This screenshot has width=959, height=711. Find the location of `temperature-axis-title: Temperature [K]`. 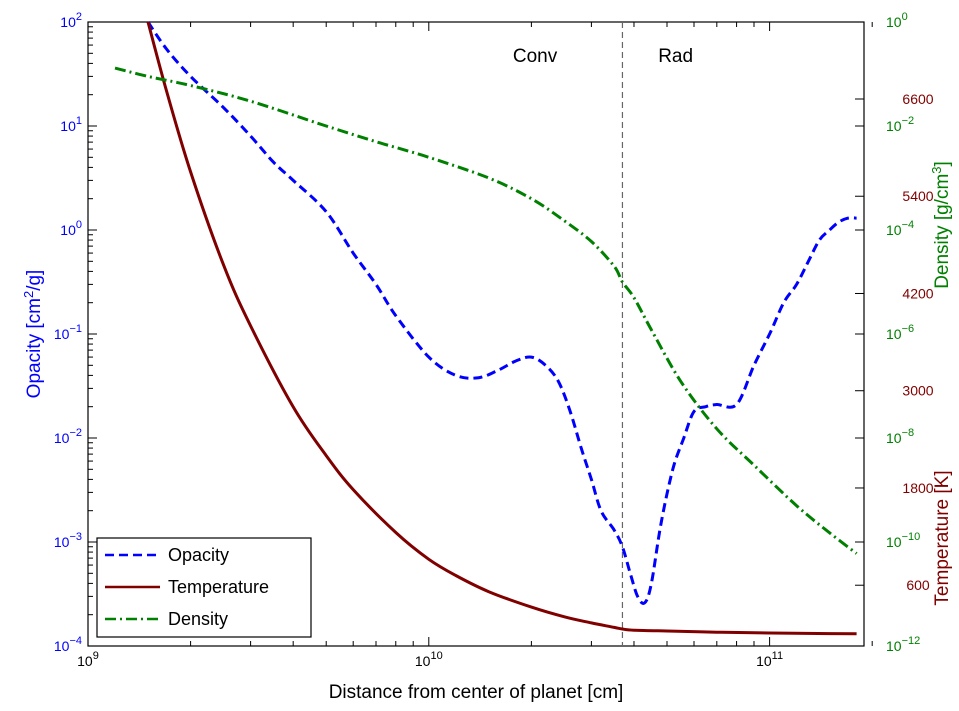

temperature-axis-title: Temperature [K] is located at coordinates (942, 537).